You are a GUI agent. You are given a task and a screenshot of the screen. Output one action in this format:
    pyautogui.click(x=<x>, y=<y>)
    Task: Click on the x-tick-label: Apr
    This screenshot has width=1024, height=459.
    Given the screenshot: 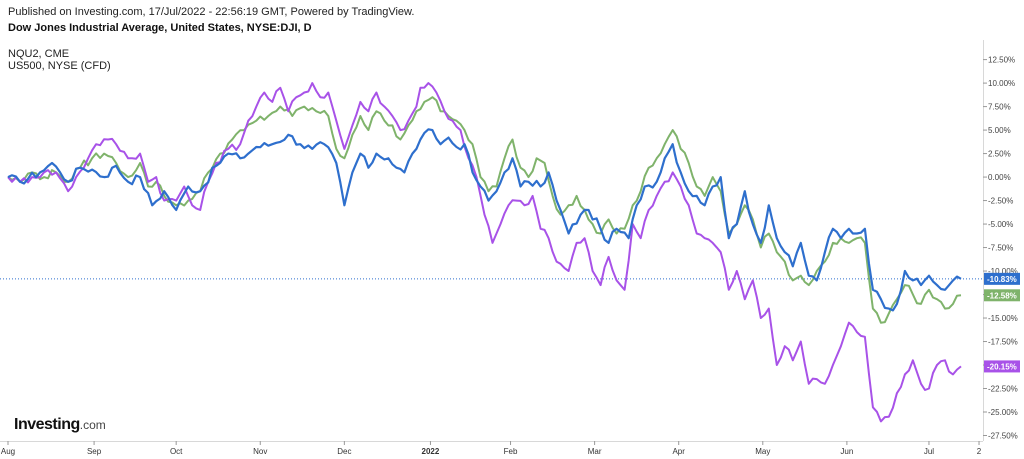 What is the action you would take?
    pyautogui.click(x=678, y=451)
    